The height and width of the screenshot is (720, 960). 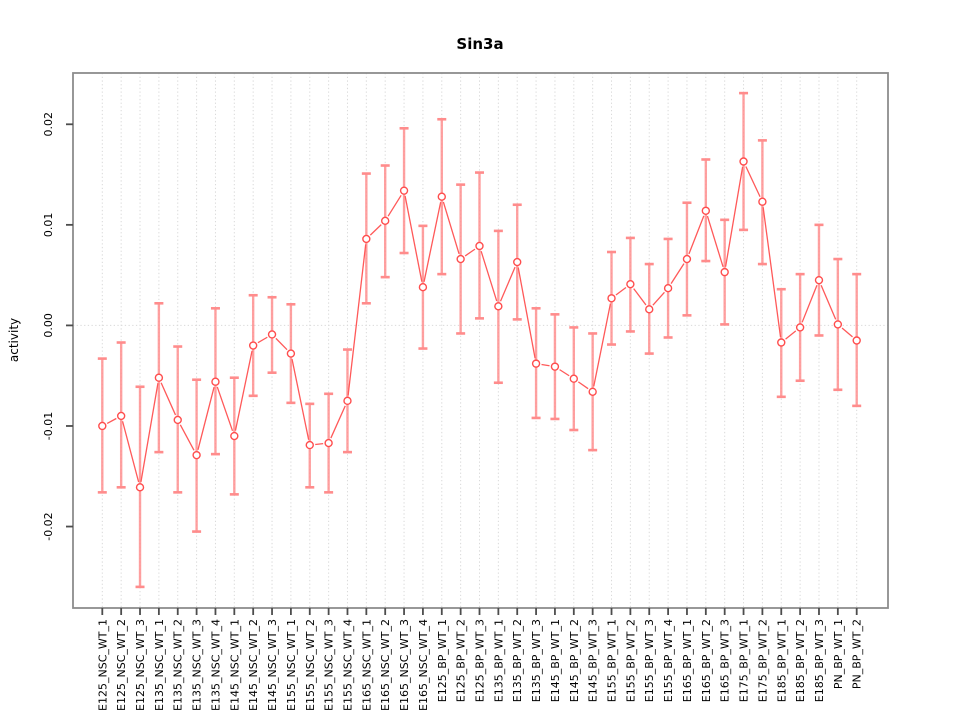 I want to click on y-tick-label: -0.01, so click(x=48, y=426).